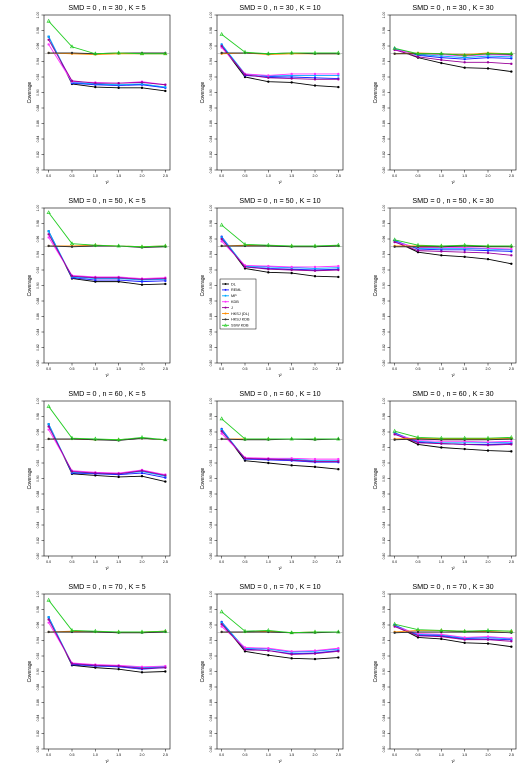 This screenshot has height=775, width=525. What do you see at coordinates (211, 270) in the screenshot?
I see `y-tick-label: 0.92` at bounding box center [211, 270].